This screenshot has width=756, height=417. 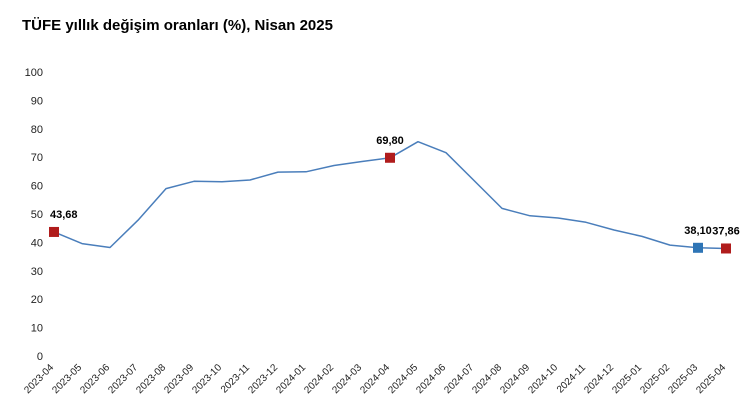 What do you see at coordinates (39, 379) in the screenshot?
I see `x-tick-label: 2023-04` at bounding box center [39, 379].